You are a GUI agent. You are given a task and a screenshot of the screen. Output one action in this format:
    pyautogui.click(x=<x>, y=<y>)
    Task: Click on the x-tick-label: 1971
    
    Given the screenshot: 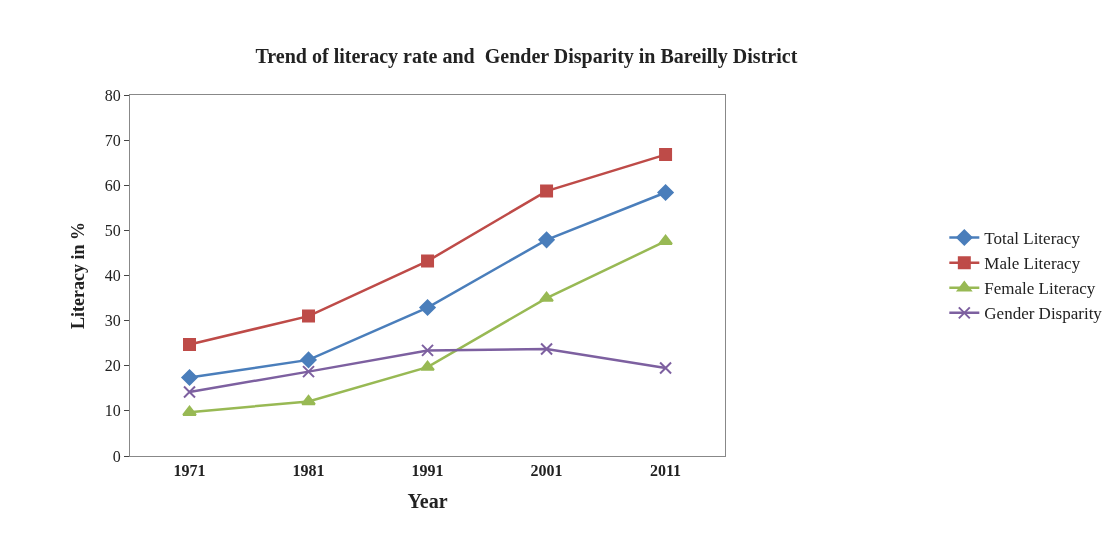 What is the action you would take?
    pyautogui.click(x=189, y=471)
    